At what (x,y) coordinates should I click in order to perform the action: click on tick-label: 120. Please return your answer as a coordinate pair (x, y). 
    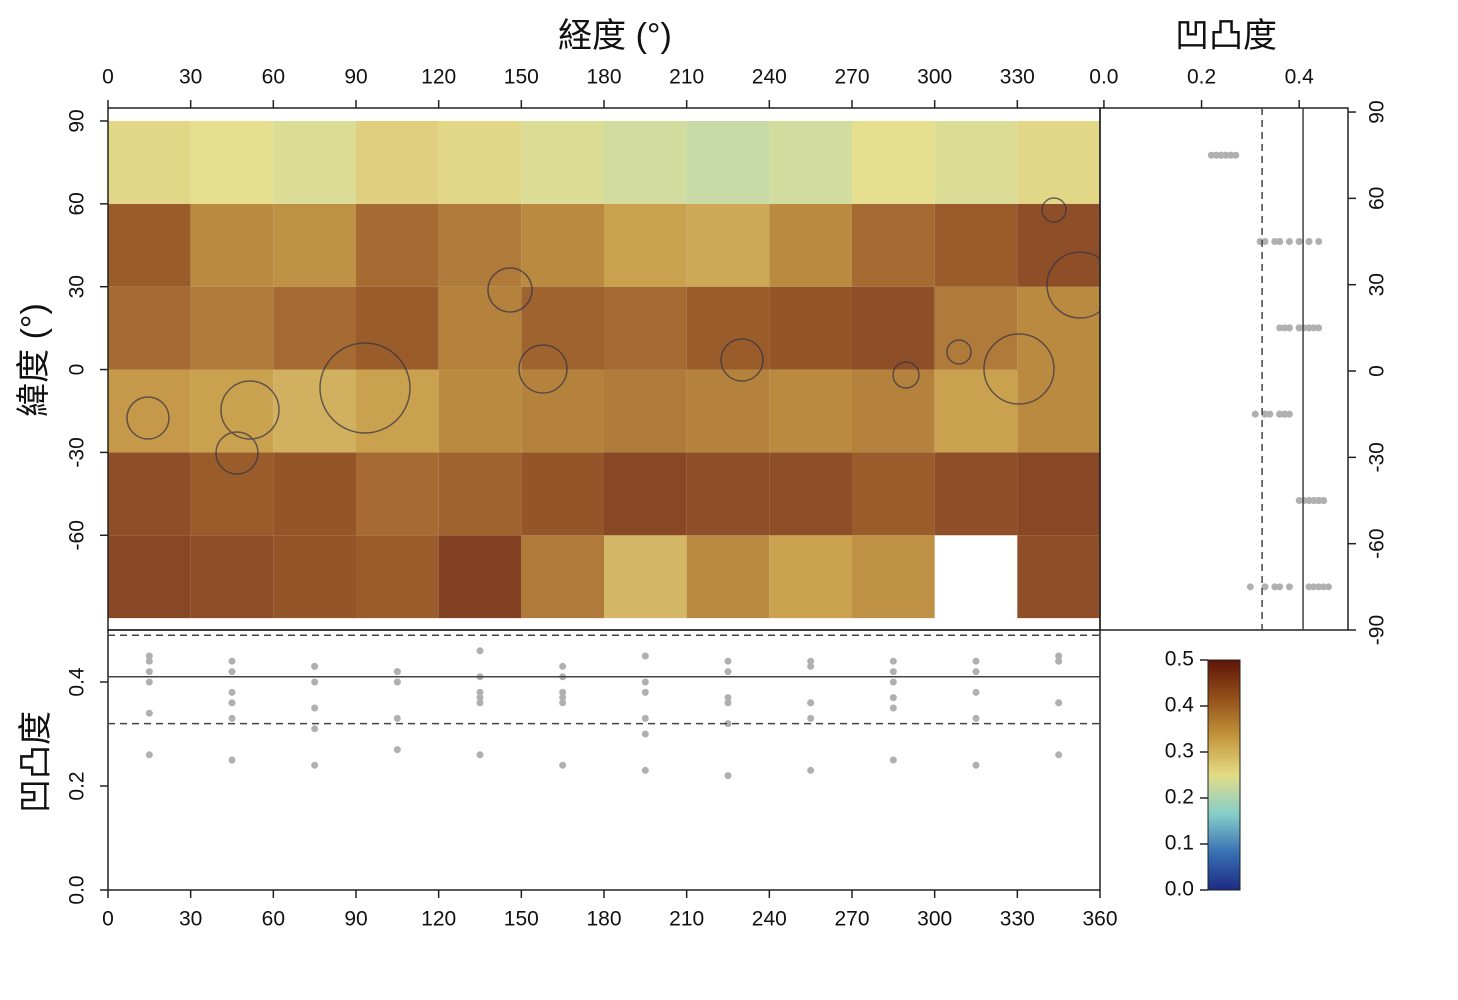
    Looking at the image, I should click on (438, 77).